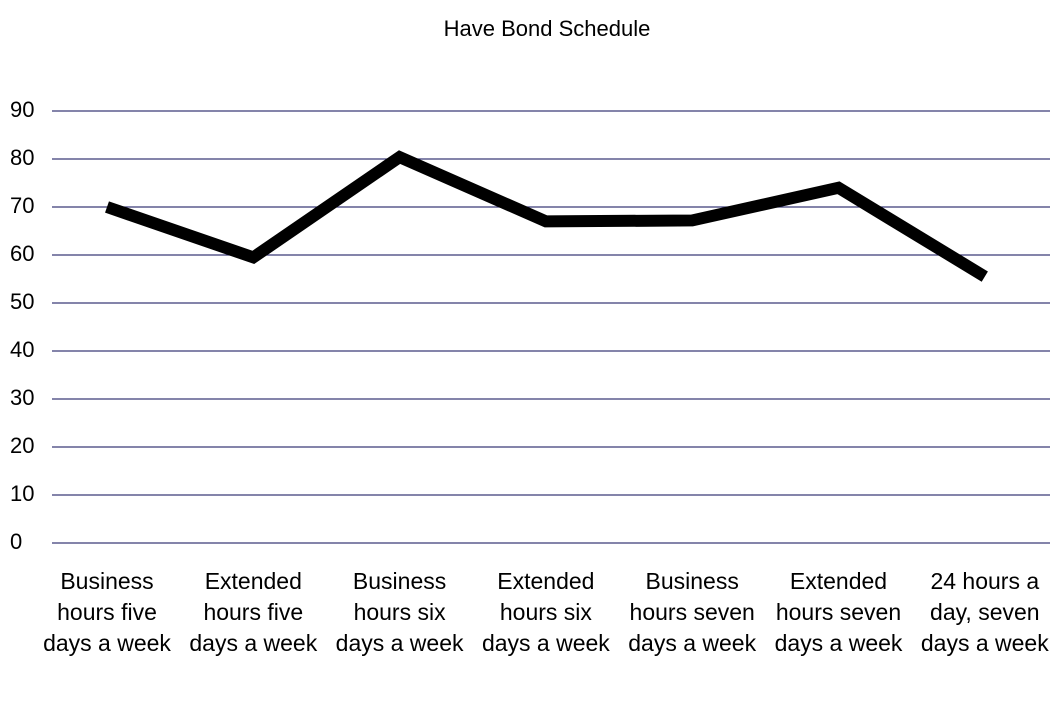  What do you see at coordinates (22, 493) in the screenshot?
I see `y-tick-label: 10` at bounding box center [22, 493].